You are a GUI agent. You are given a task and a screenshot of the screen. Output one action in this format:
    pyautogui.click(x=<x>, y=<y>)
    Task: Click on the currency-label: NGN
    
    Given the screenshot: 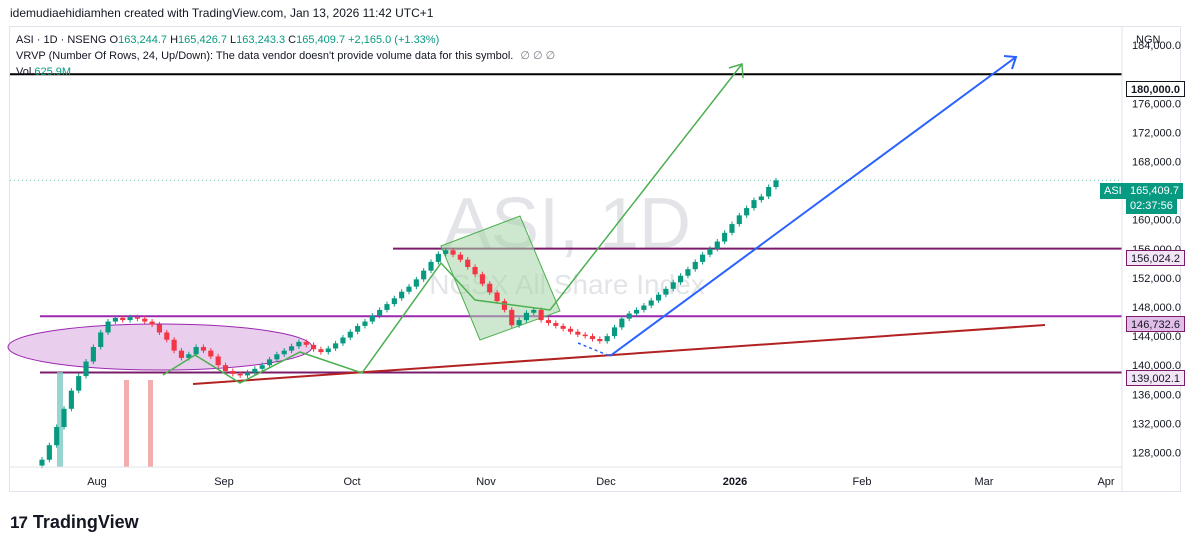 What is the action you would take?
    pyautogui.click(x=1148, y=40)
    